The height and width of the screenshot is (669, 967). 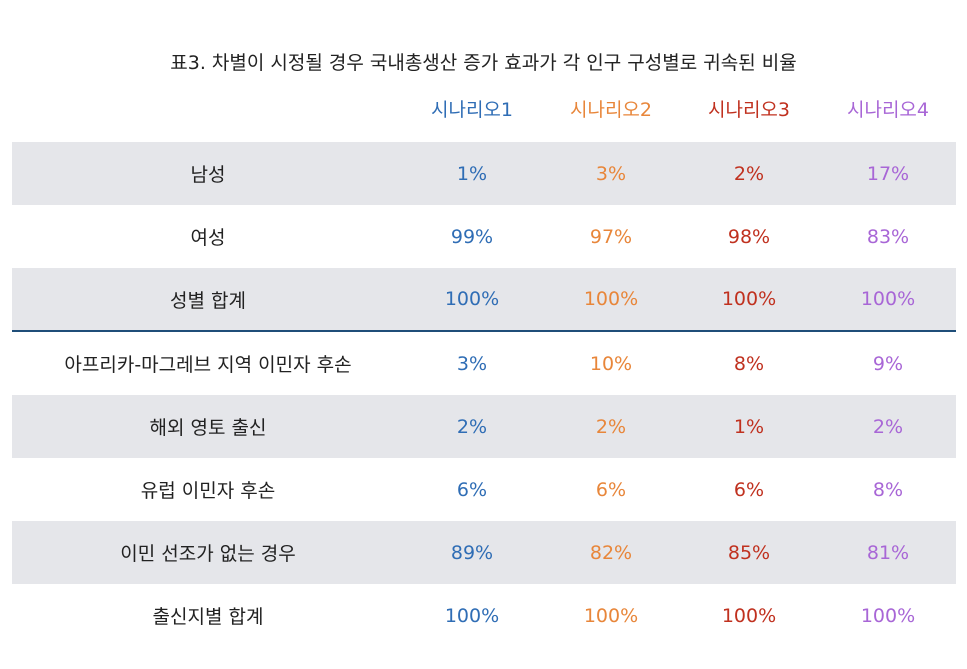 What do you see at coordinates (610, 110) in the screenshot?
I see `header-scenario-2: 시나리오2` at bounding box center [610, 110].